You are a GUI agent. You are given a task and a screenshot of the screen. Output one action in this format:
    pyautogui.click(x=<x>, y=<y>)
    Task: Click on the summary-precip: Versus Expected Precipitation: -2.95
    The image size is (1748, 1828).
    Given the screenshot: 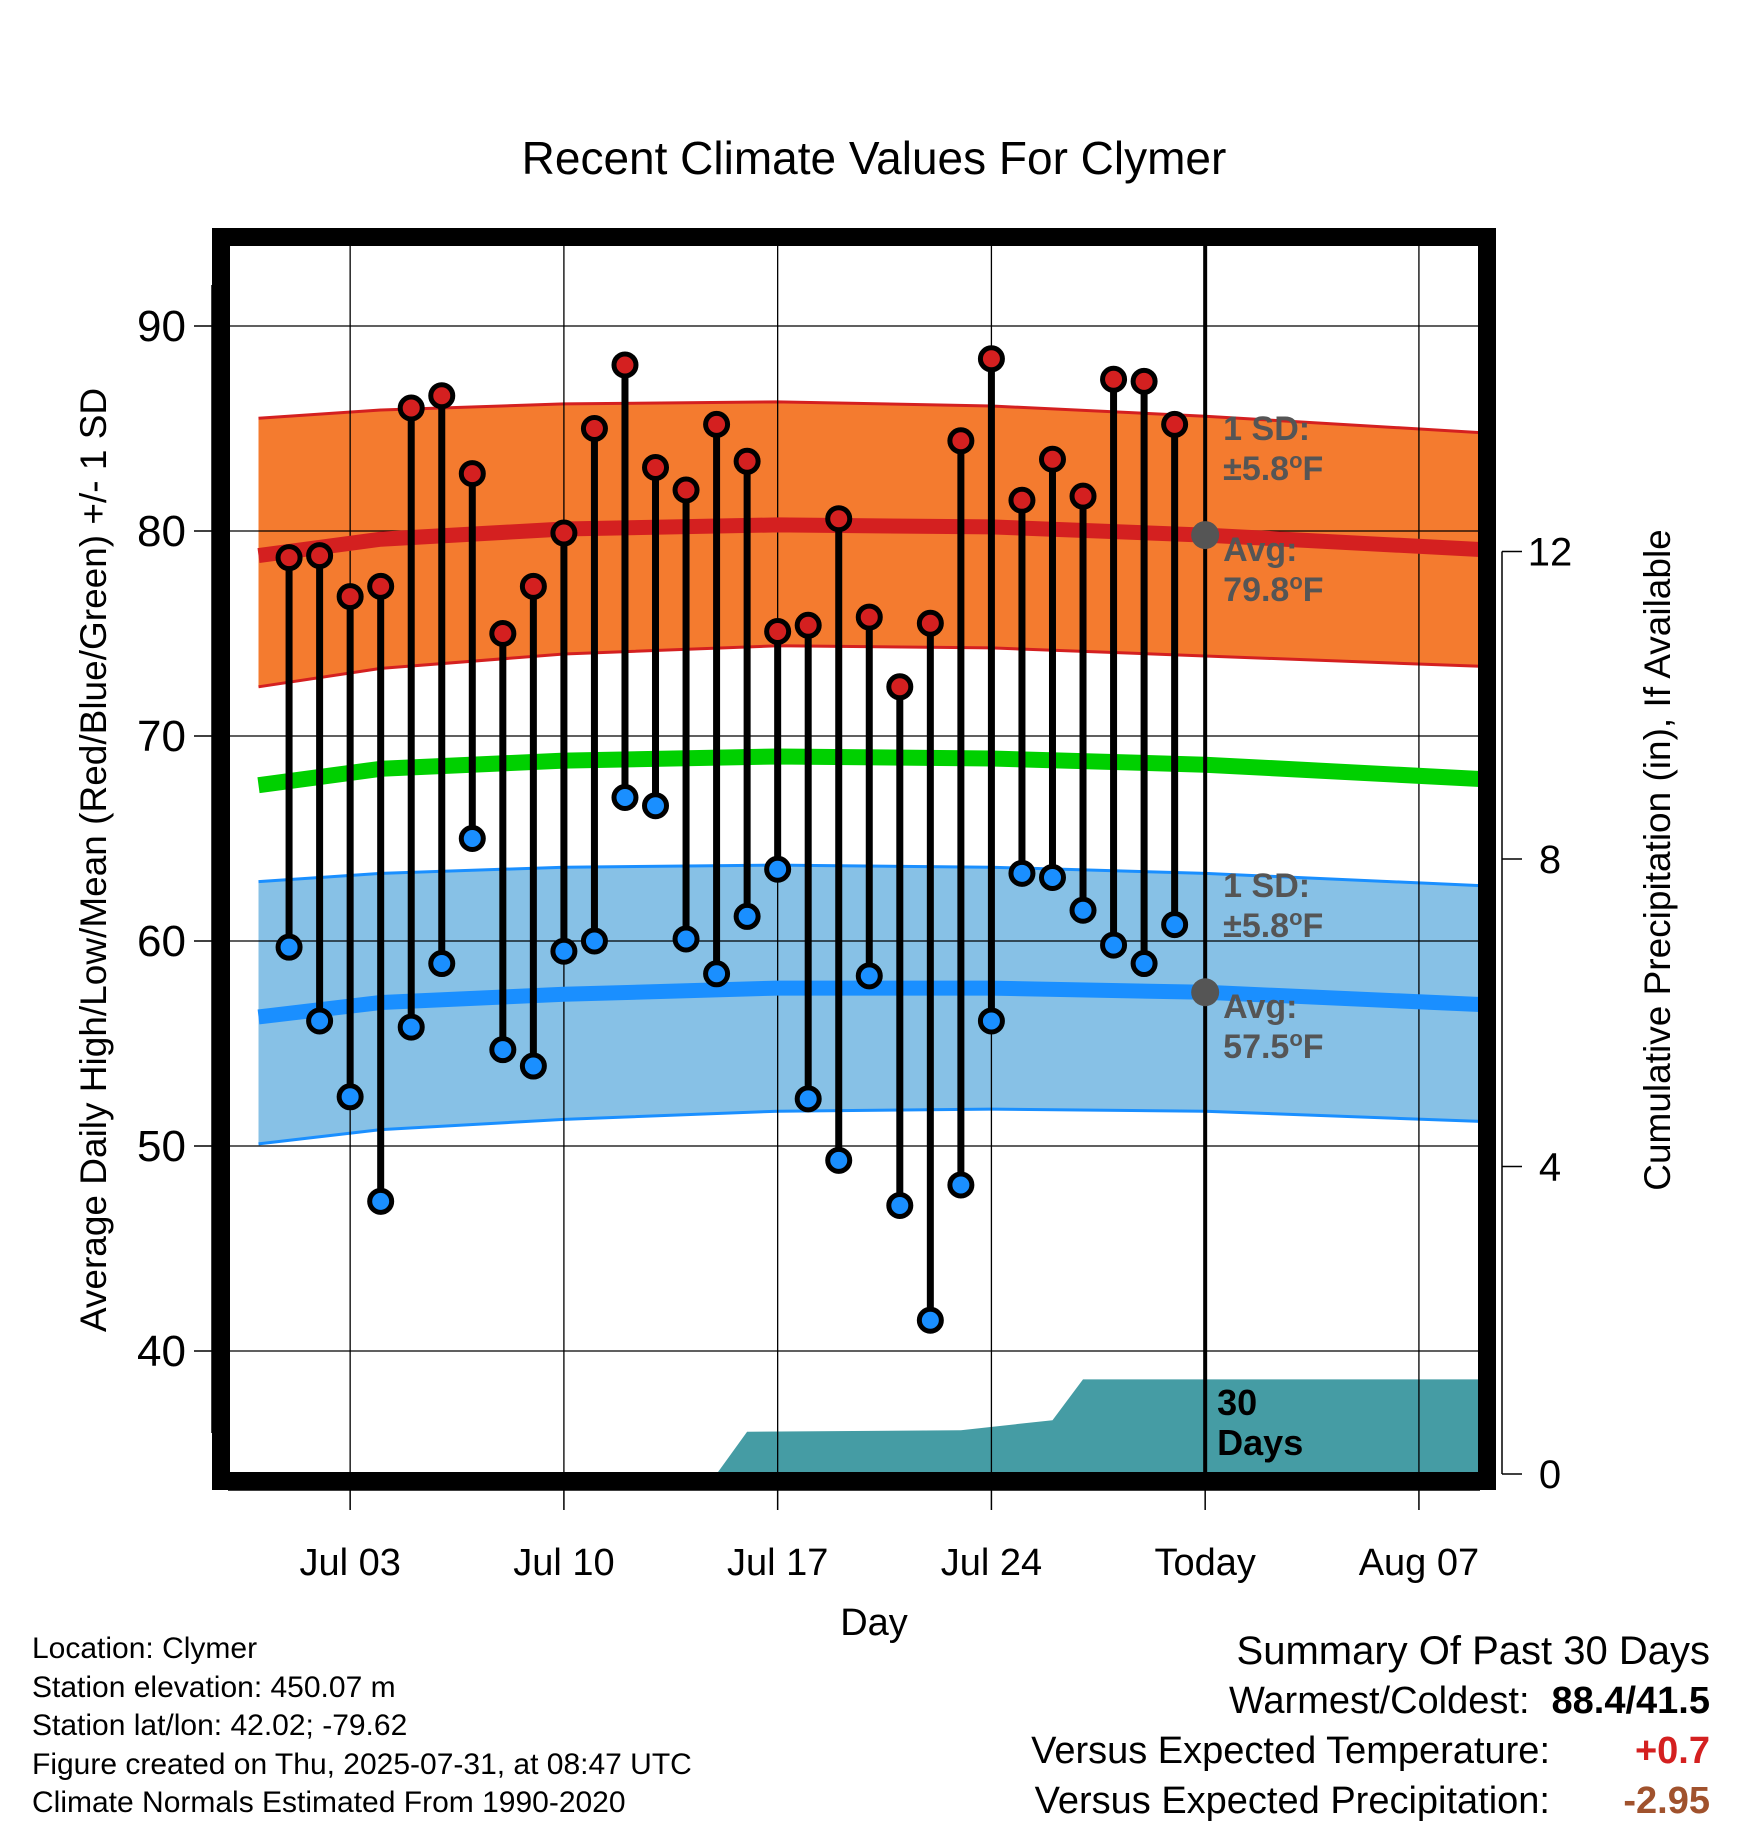 What is the action you would take?
    pyautogui.click(x=1370, y=1801)
    